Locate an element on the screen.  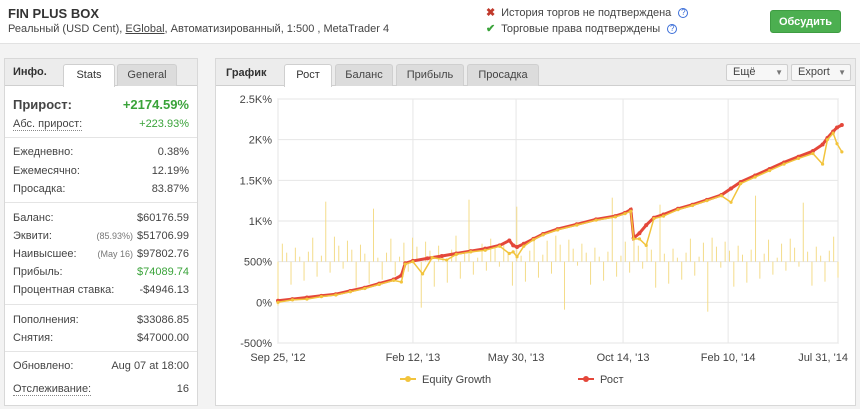
info-tabbar: Инфо. Stats General is located at coordinates (101, 73).